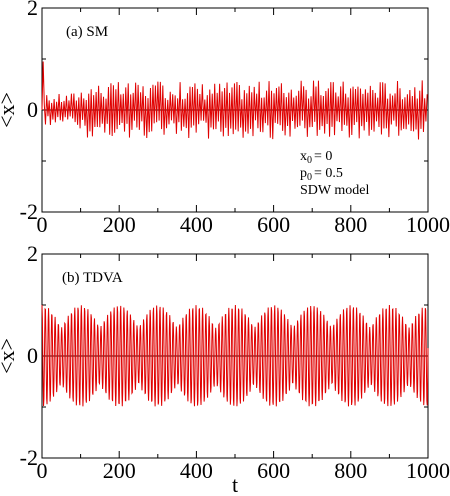  I want to click on annotation-model: SDW model, so click(334, 190).